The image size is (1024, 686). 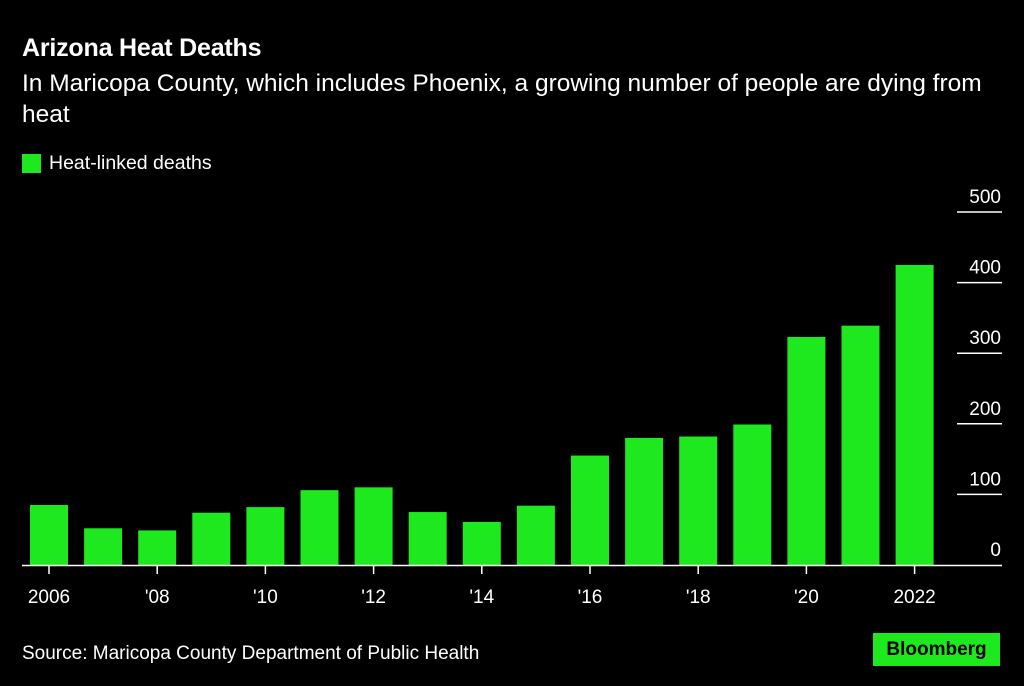 What do you see at coordinates (427, 538) in the screenshot?
I see `bar-2013` at bounding box center [427, 538].